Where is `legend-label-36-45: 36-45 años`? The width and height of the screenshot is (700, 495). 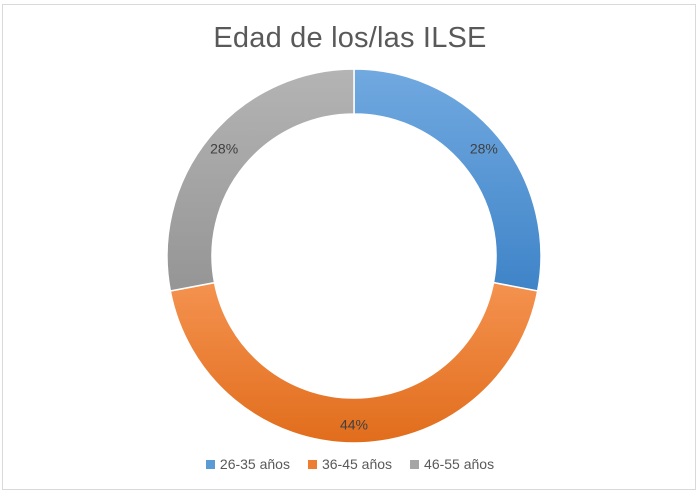 legend-label-36-45: 36-45 años is located at coordinates (357, 464).